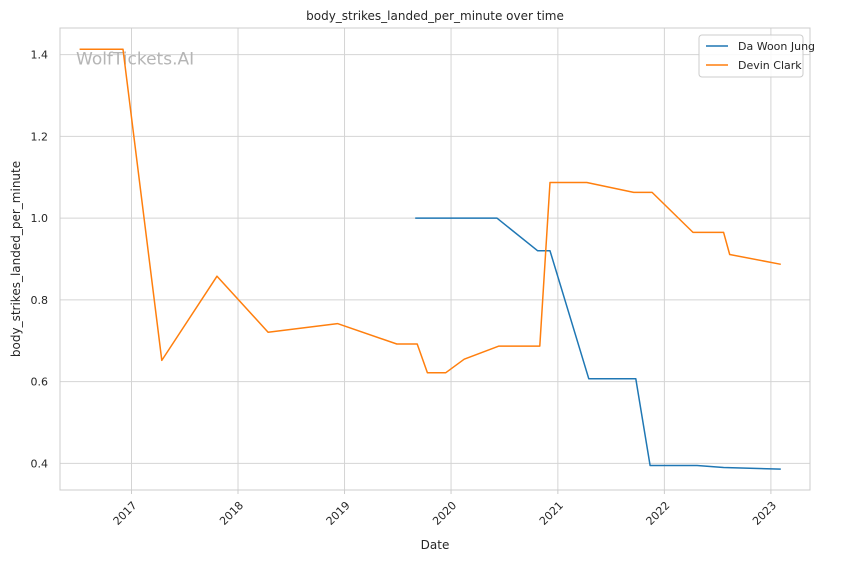 The image size is (844, 561). I want to click on y-tick-label: 0.8, so click(40, 300).